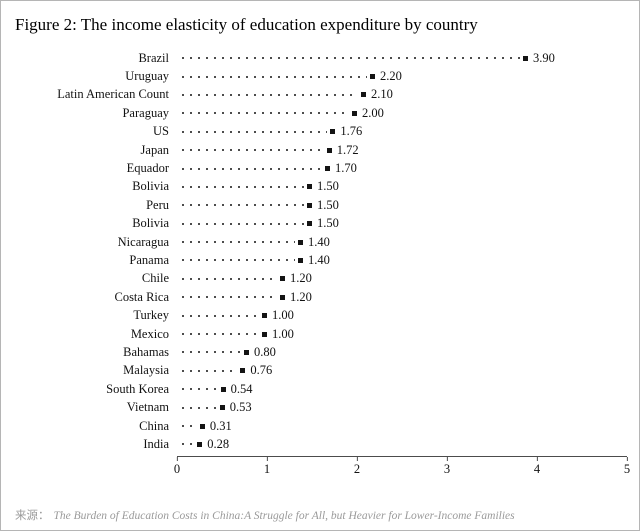 This screenshot has height=531, width=640. I want to click on chart-row: Paraguay 2.00, so click(320, 113).